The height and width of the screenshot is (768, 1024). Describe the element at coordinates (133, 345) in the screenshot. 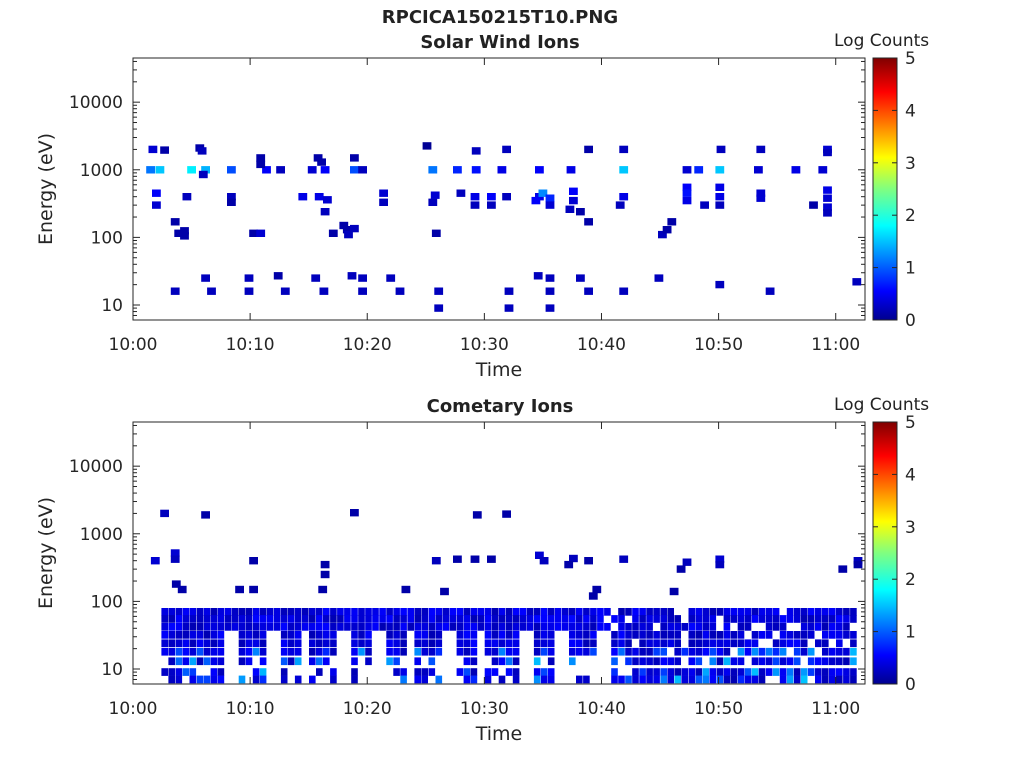

I see `x-tick-label: 10:00` at that location.